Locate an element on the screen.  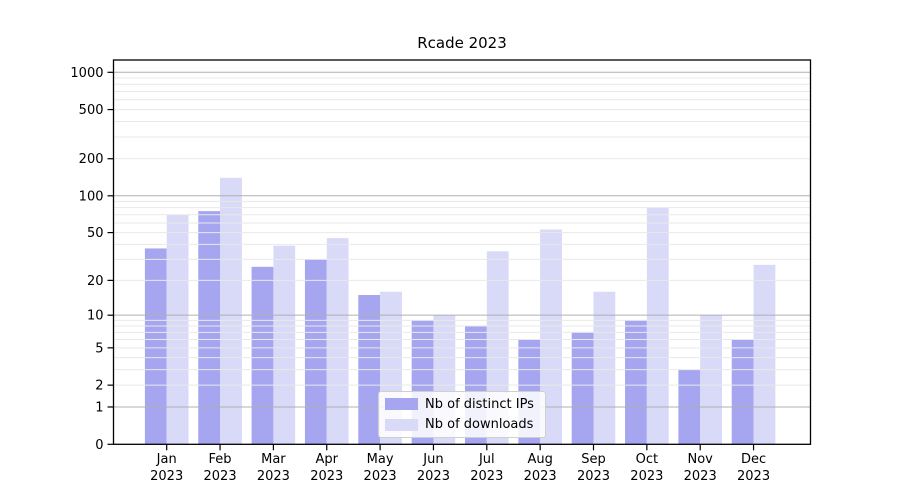
x-tick-label: Jun 2023 is located at coordinates (433, 468).